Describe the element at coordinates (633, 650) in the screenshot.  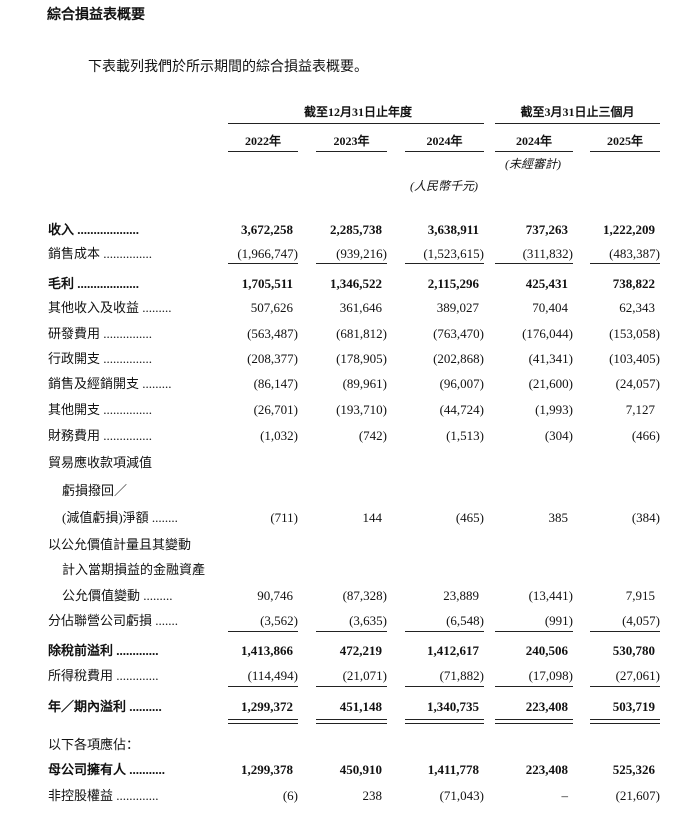
I see `cell-value: 530,780` at that location.